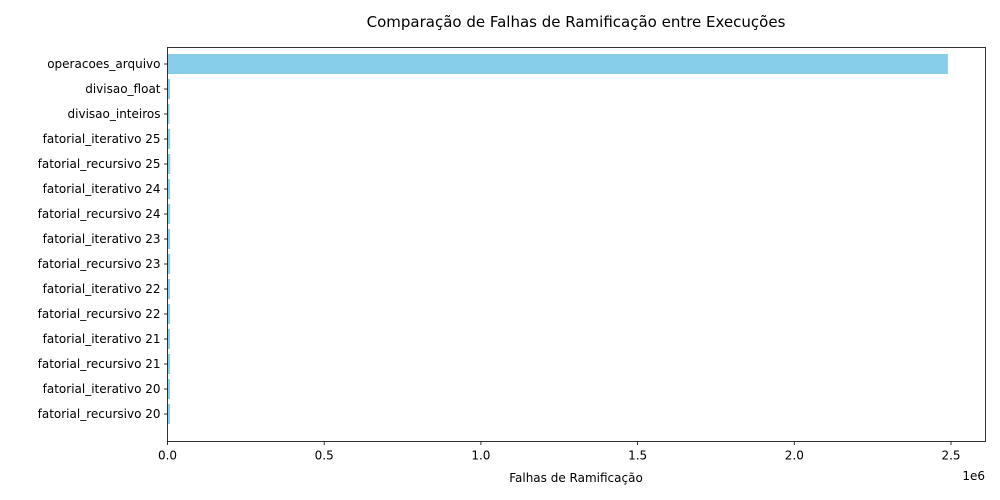 The width and height of the screenshot is (1000, 500). Describe the element at coordinates (102, 189) in the screenshot. I see `y-tick-label: fatorial_iterativo 24` at that location.